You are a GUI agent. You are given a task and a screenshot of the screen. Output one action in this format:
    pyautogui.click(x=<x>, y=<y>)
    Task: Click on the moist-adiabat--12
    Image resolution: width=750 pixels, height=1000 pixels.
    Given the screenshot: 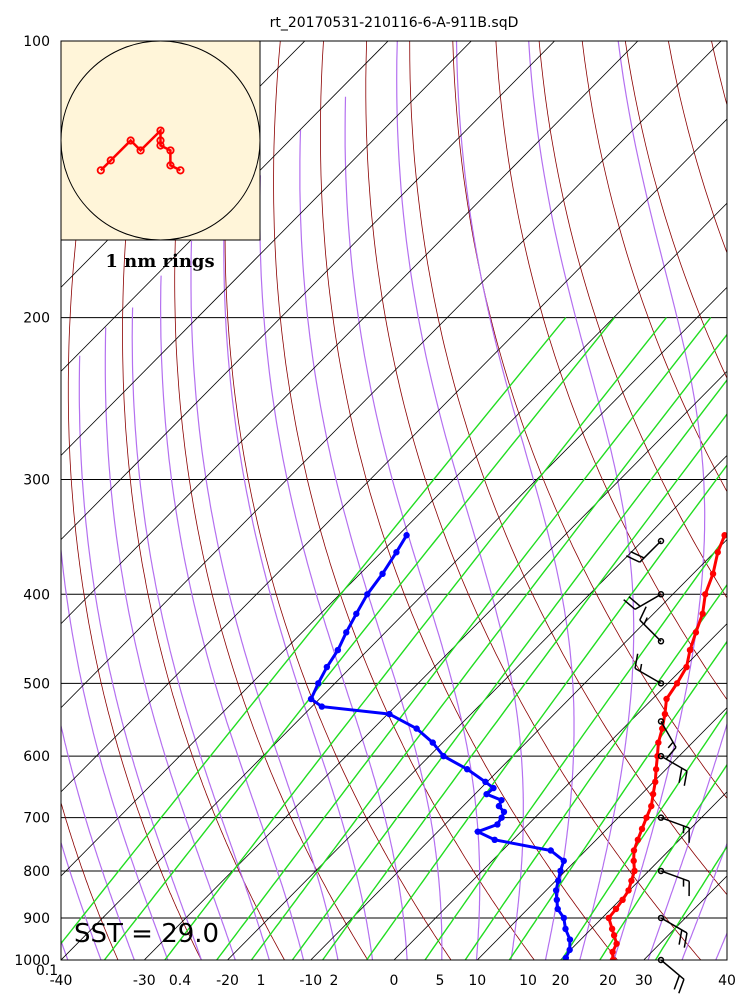 What is the action you would take?
    pyautogui.click(x=200, y=633)
    